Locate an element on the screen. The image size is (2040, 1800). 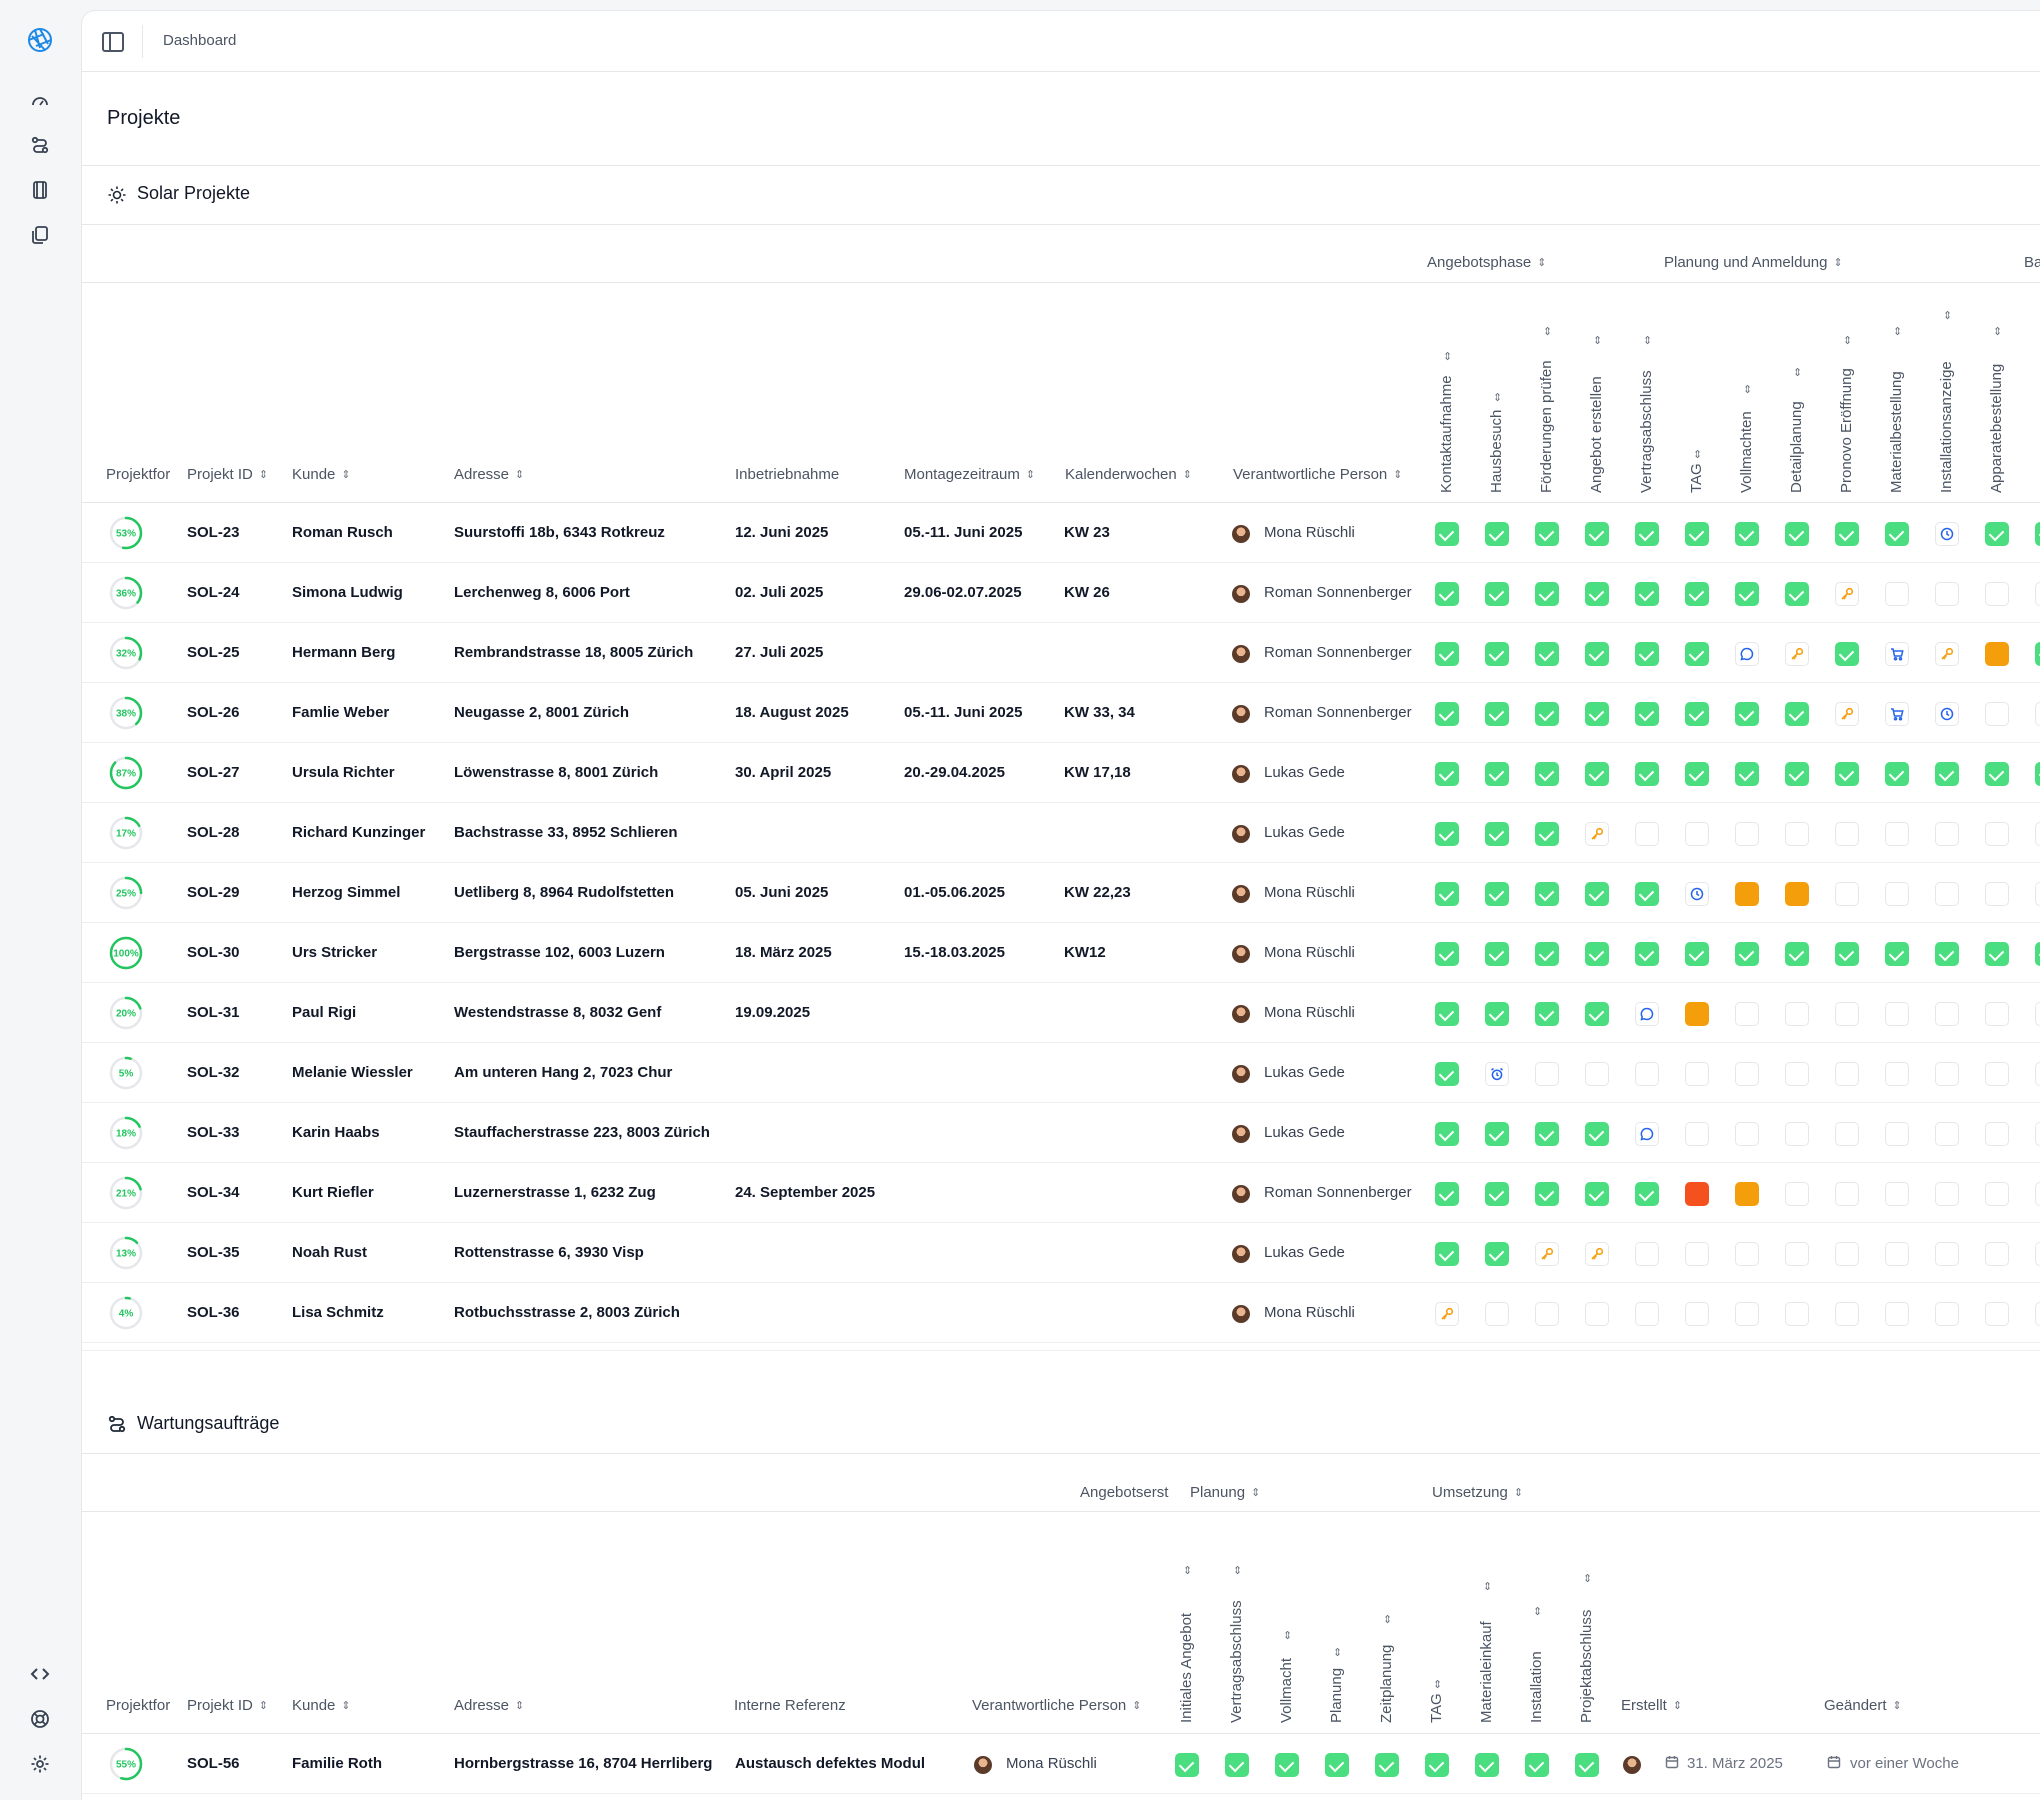
status-alarm is located at coordinates (1497, 1074).